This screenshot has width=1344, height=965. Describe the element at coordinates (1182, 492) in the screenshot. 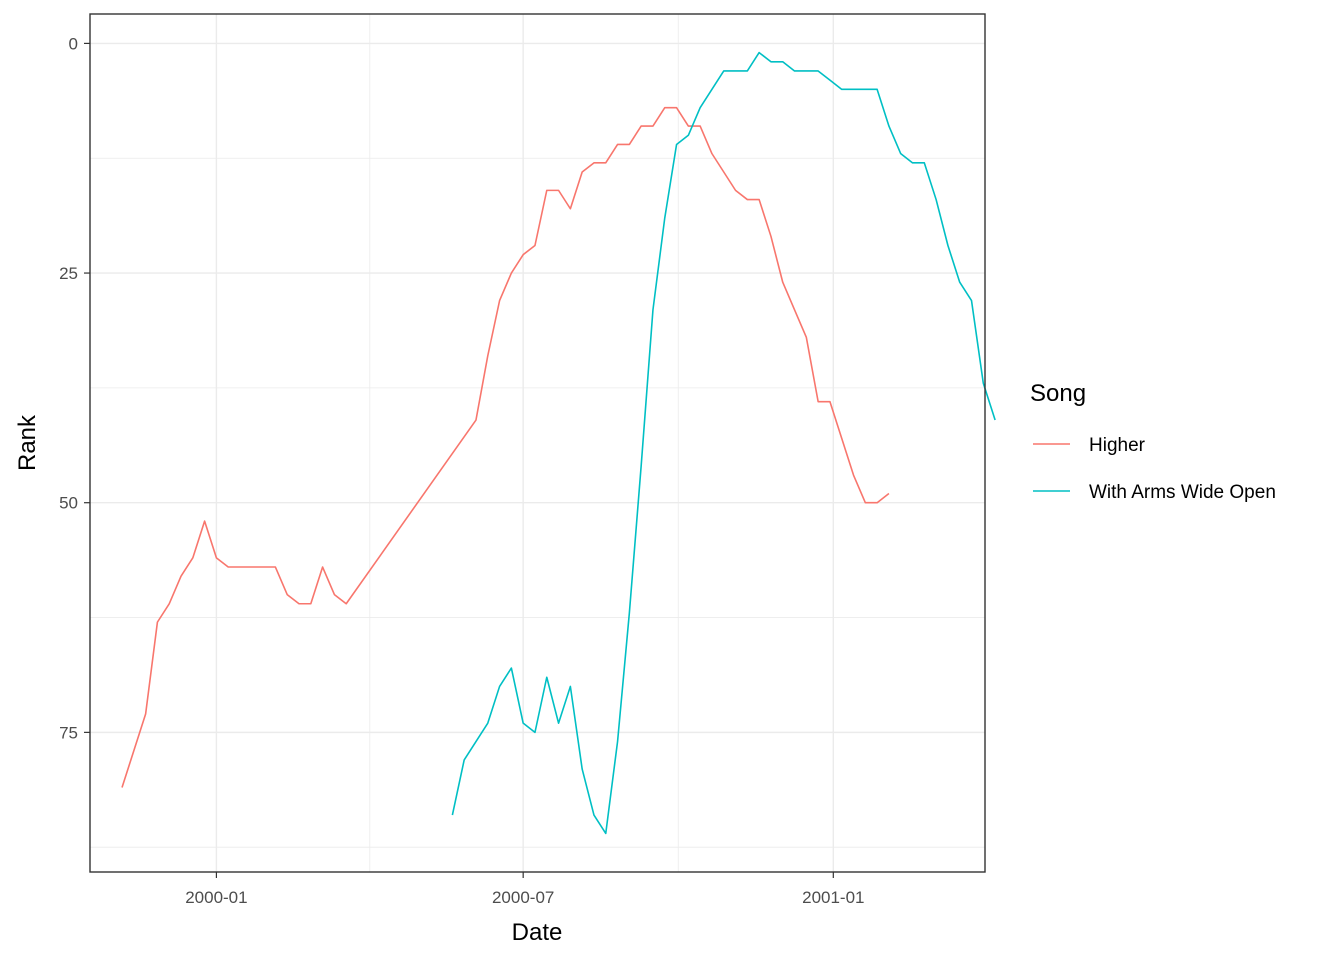

I see `legend-label: With Arms Wide Open` at that location.